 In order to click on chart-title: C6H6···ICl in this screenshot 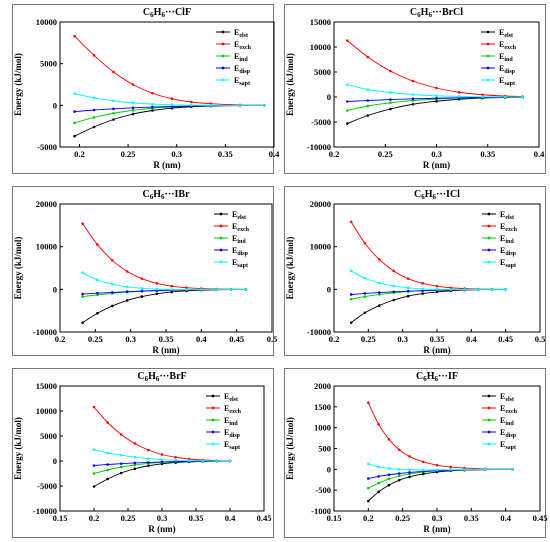, I will do `click(437, 195)`.